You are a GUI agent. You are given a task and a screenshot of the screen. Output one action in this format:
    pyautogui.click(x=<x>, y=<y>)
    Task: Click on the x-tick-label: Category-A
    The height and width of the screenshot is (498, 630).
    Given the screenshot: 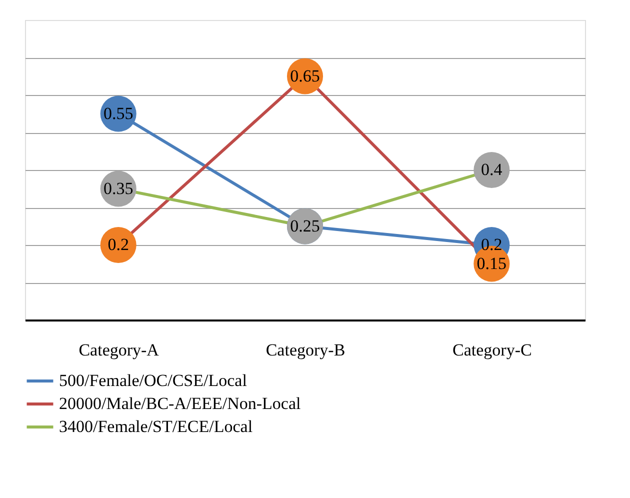 What is the action you would take?
    pyautogui.click(x=119, y=350)
    